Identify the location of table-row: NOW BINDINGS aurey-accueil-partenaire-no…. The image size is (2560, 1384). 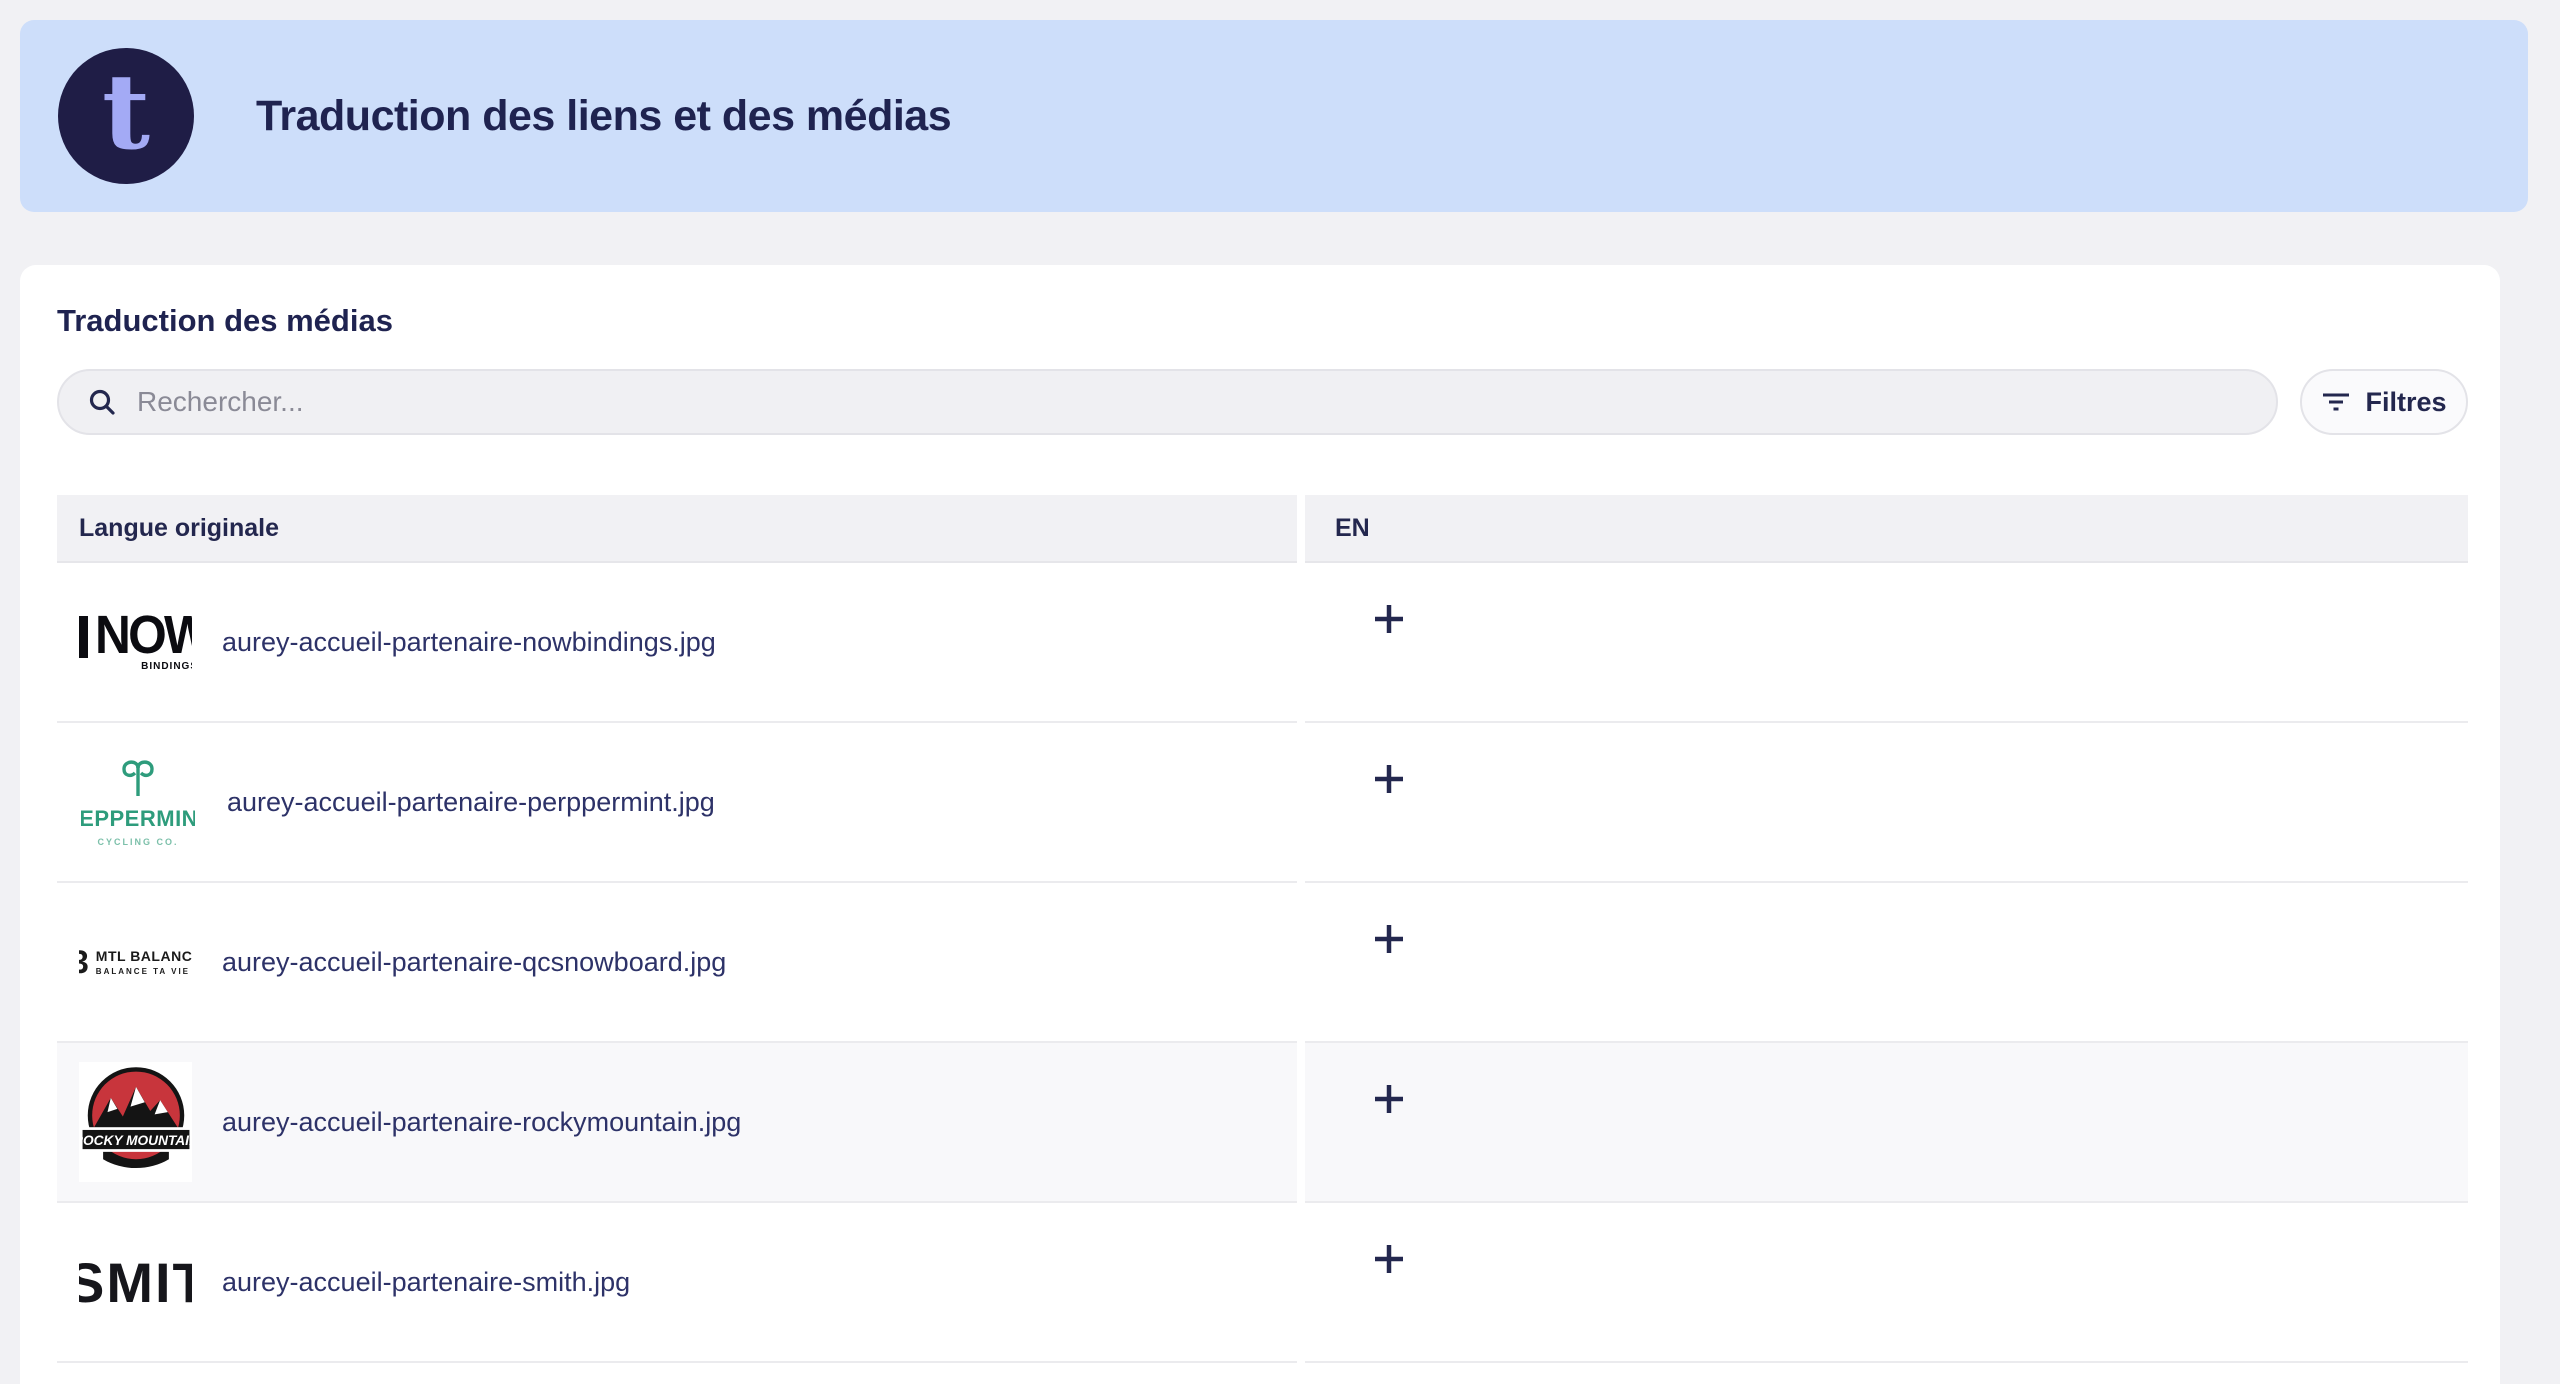
(1262, 643).